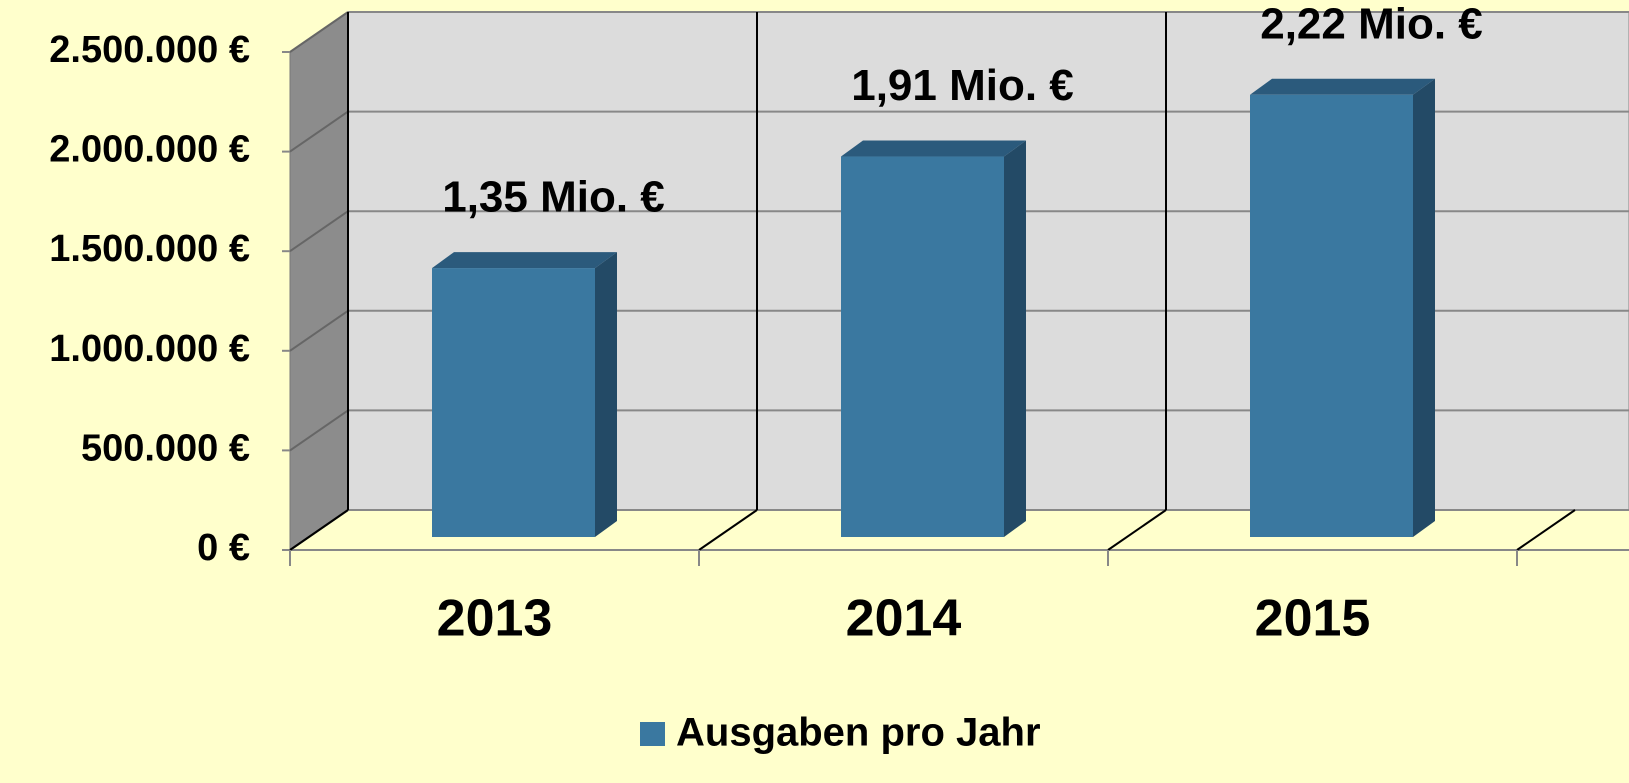  What do you see at coordinates (495, 619) in the screenshot?
I see `x-tick-label: 2013` at bounding box center [495, 619].